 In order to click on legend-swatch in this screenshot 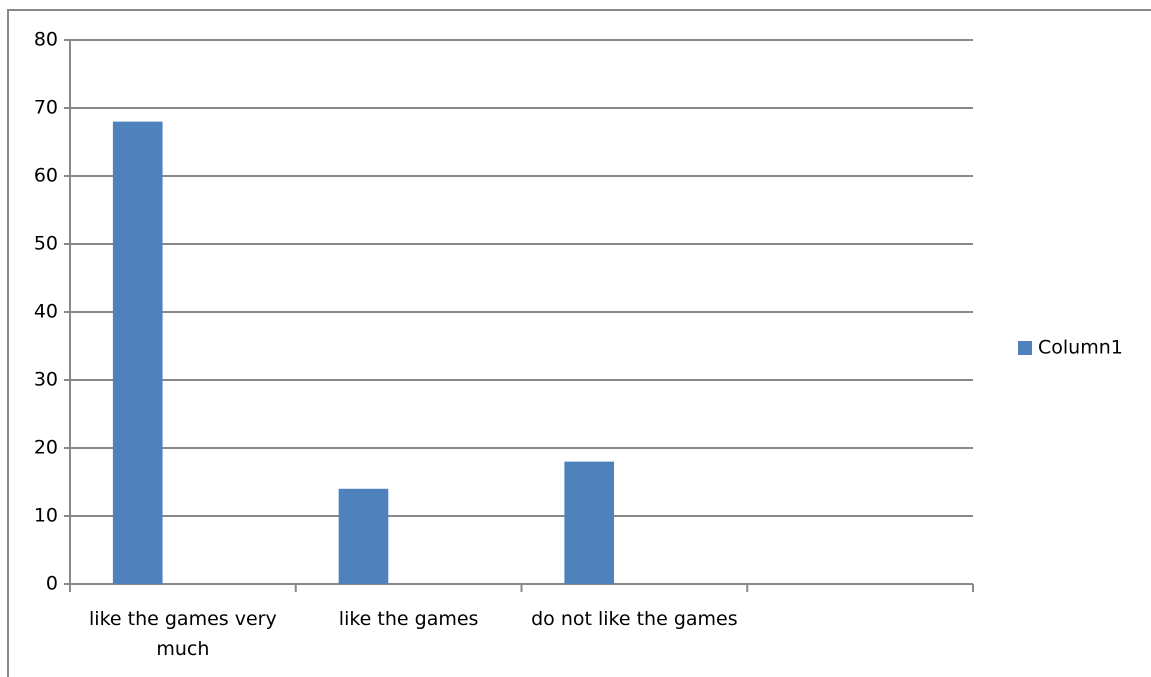, I will do `click(1025, 348)`.